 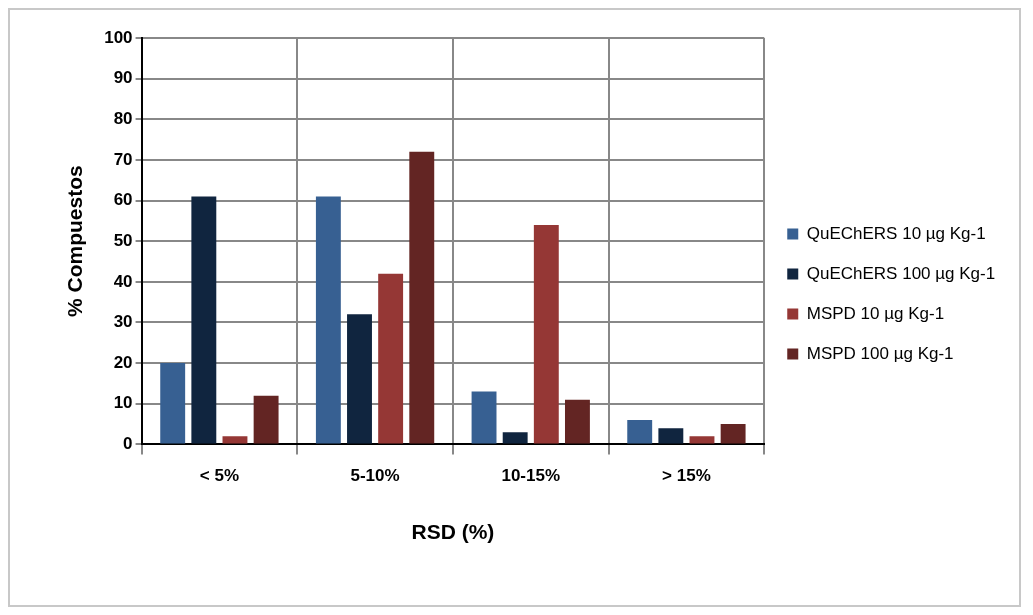 What do you see at coordinates (128, 444) in the screenshot?
I see `y-tick-label: 0` at bounding box center [128, 444].